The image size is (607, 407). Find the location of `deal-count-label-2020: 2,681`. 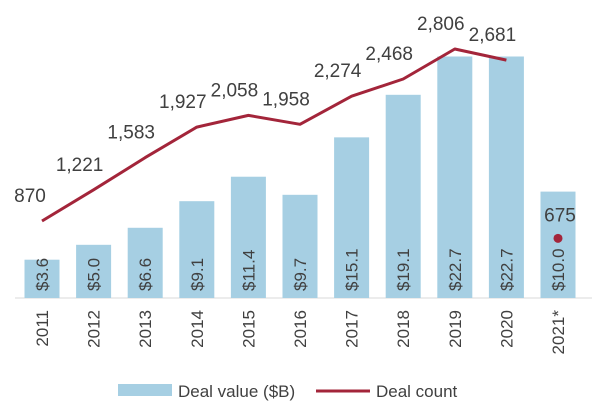

deal-count-label-2020: 2,681 is located at coordinates (493, 35).